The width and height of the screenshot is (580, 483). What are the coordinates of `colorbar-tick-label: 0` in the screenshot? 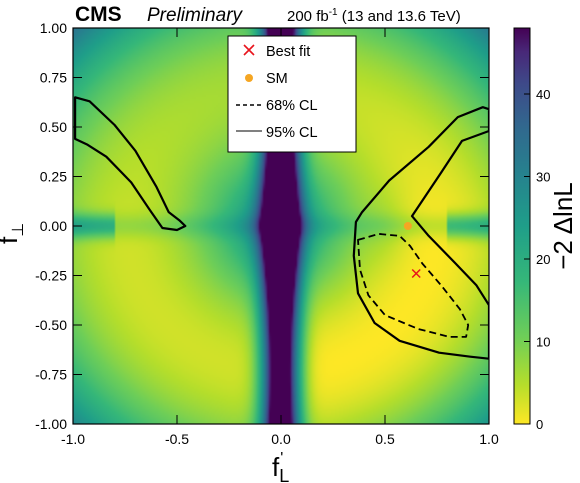 It's located at (539, 424).